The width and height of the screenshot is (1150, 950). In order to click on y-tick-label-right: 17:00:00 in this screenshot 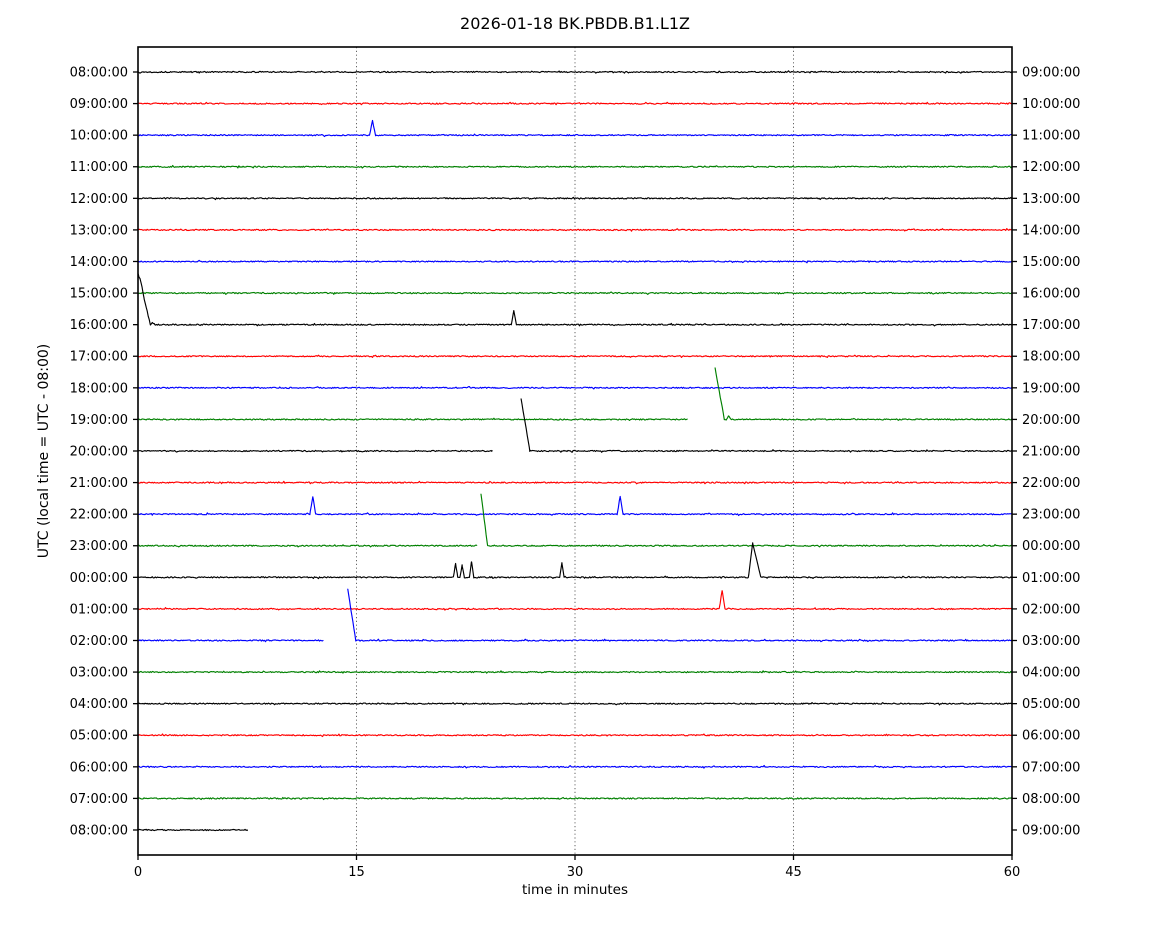, I will do `click(1051, 325)`.